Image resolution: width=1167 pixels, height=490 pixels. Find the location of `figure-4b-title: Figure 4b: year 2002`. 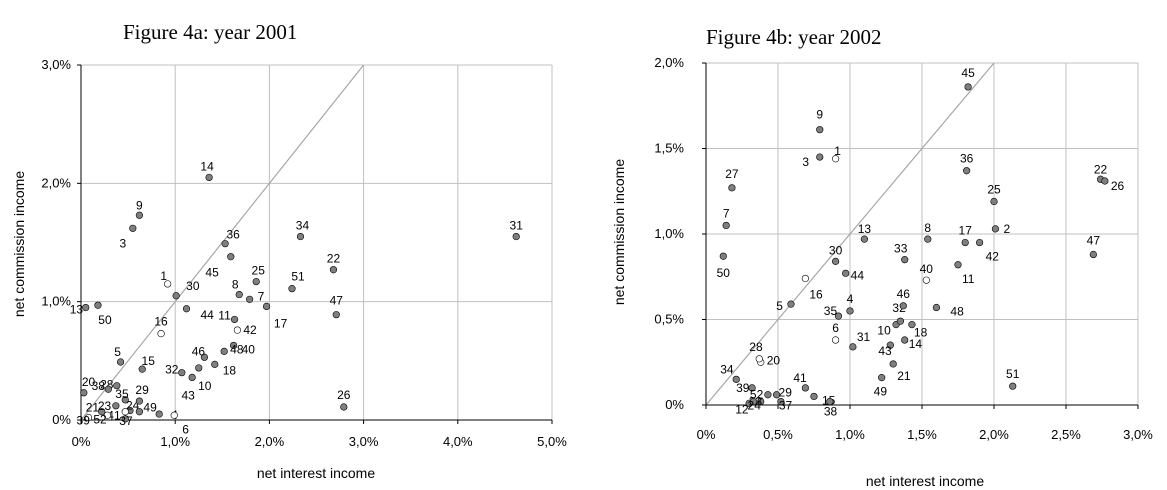

figure-4b-title: Figure 4b: year 2002 is located at coordinates (794, 37).